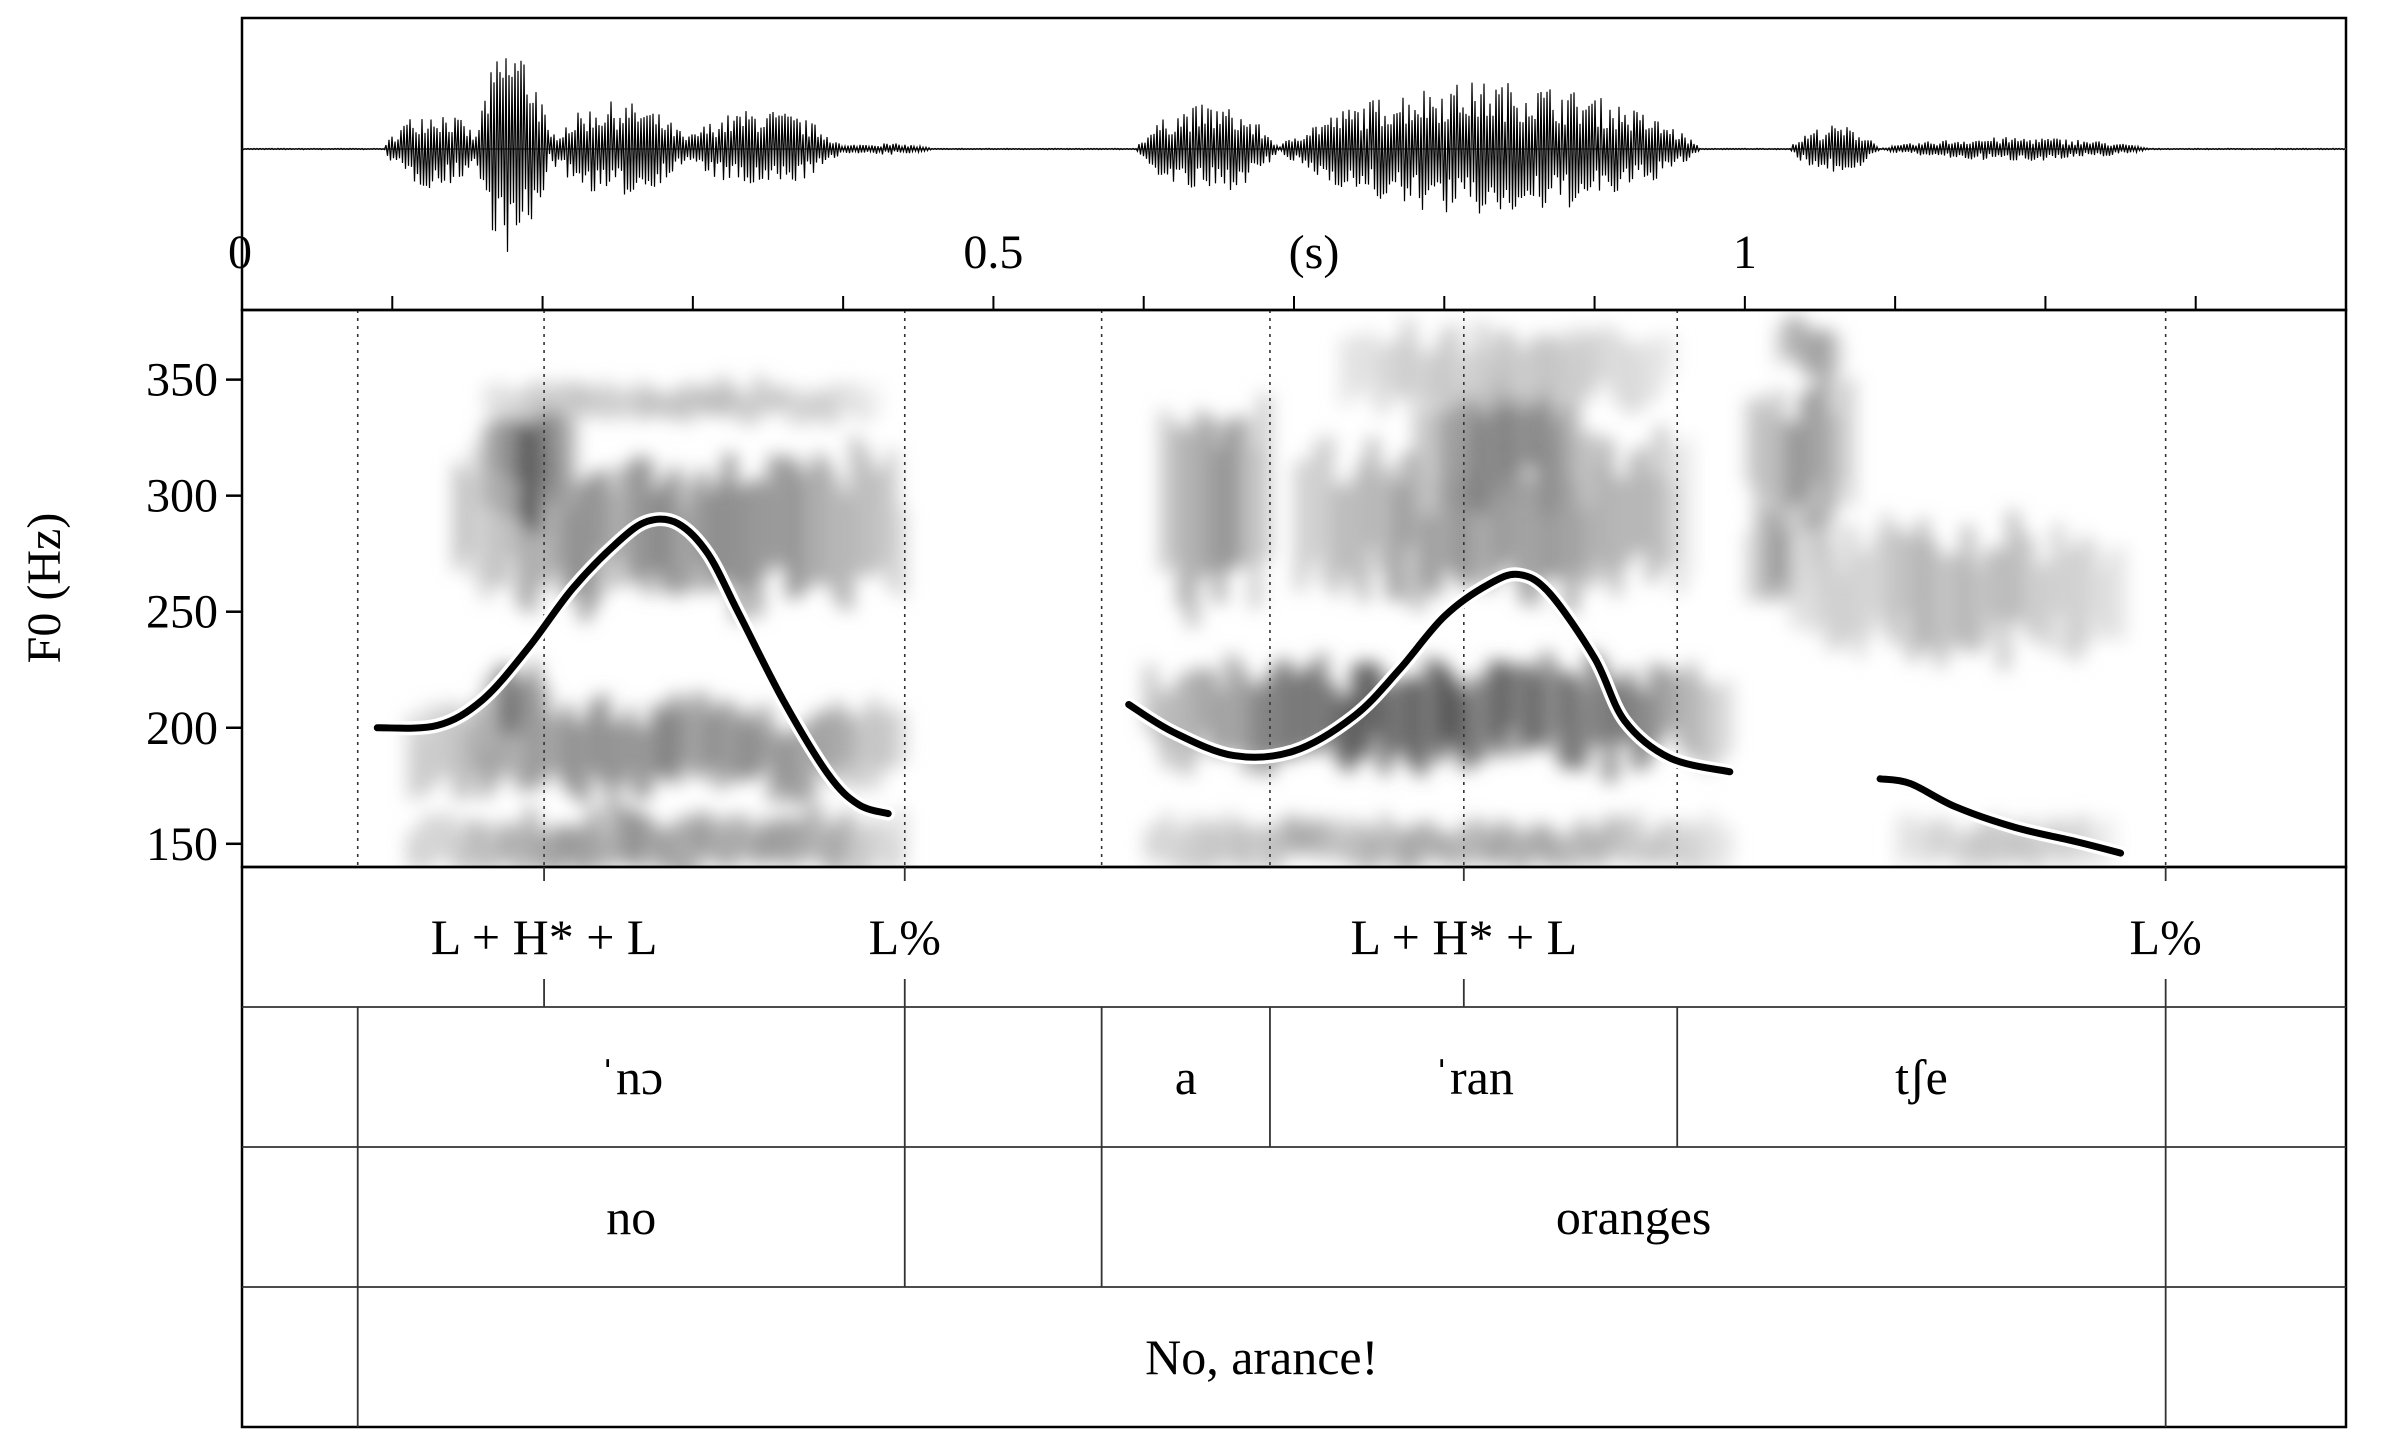 The height and width of the screenshot is (1441, 2404). I want to click on f0-tick-label: 150, so click(182, 844).